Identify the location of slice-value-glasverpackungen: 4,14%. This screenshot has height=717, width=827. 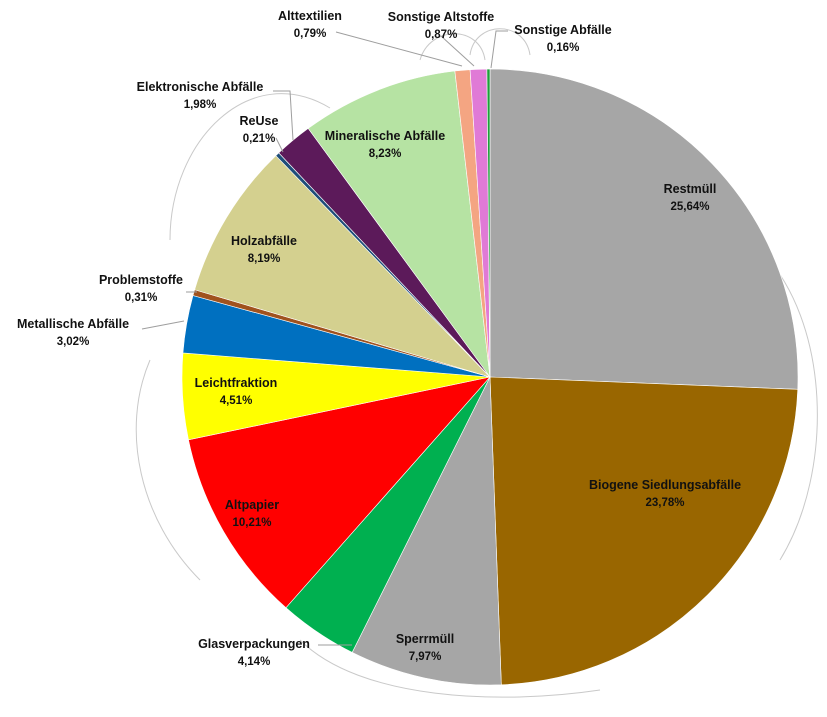
(254, 662).